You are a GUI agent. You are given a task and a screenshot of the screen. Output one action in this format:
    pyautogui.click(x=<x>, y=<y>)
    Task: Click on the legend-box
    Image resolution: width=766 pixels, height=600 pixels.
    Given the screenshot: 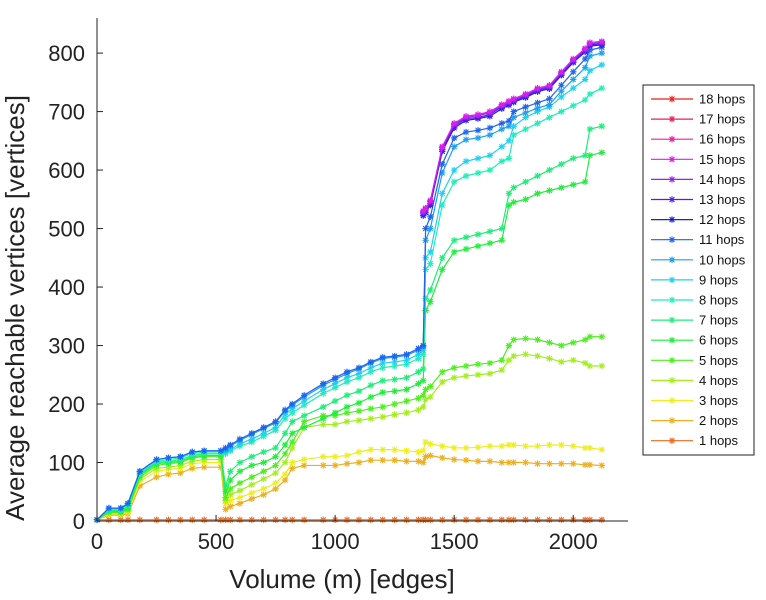 What is the action you would take?
    pyautogui.click(x=698, y=270)
    